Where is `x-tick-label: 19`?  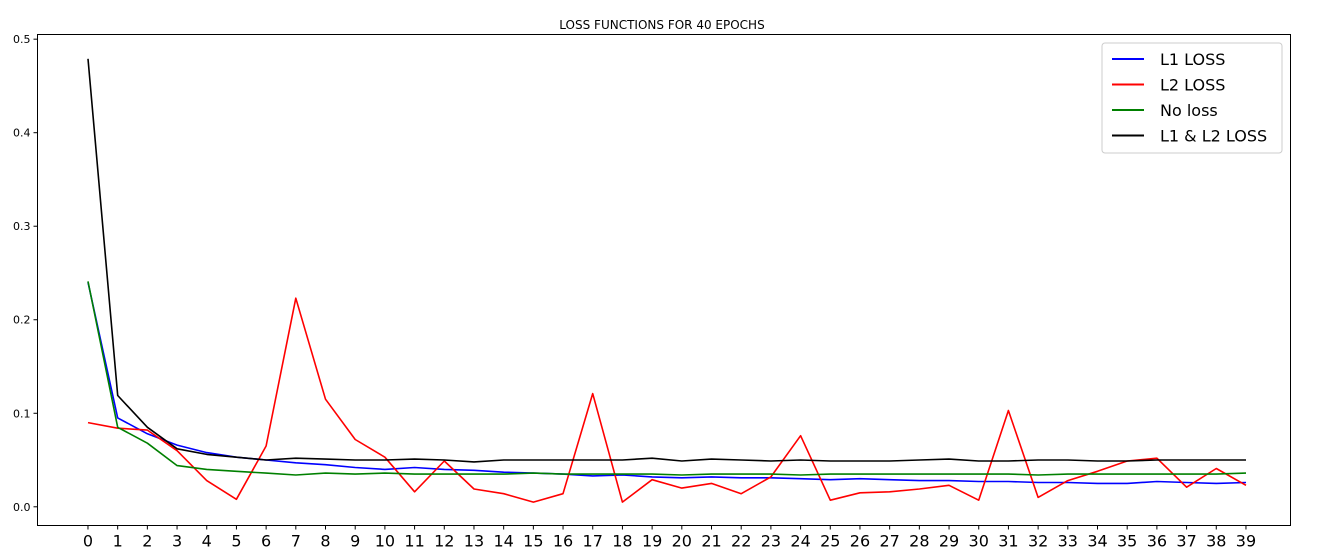 x-tick-label: 19 is located at coordinates (652, 541).